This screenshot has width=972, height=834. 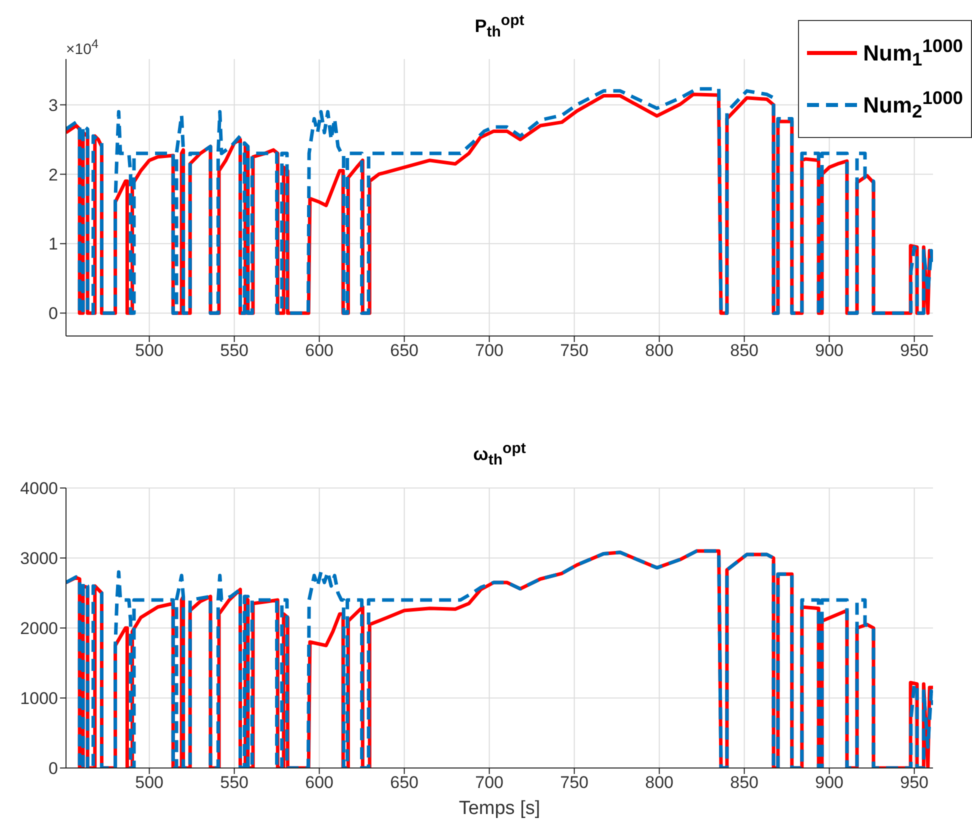 What do you see at coordinates (39, 628) in the screenshot?
I see `y-tick-label: 2000` at bounding box center [39, 628].